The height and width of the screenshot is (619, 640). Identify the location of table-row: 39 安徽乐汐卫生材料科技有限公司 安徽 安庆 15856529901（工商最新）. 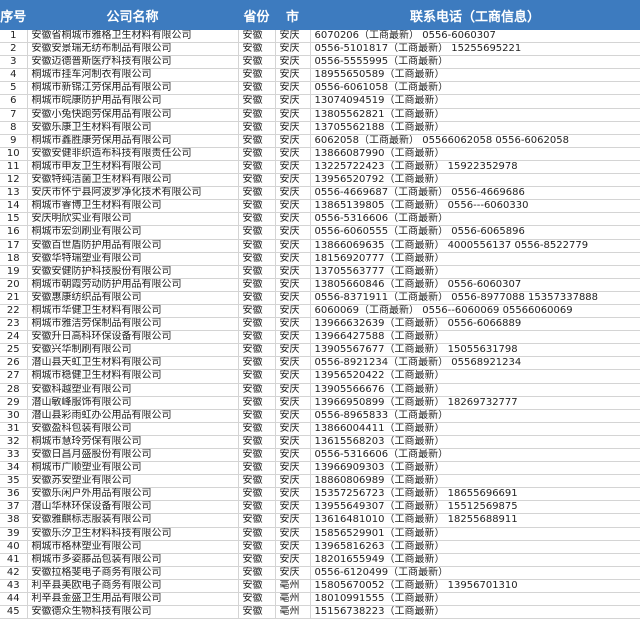
(320, 534).